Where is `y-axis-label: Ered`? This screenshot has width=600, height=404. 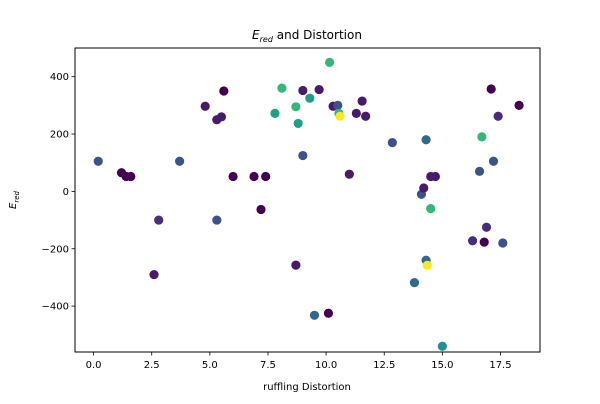 y-axis-label: Ered is located at coordinates (14, 199).